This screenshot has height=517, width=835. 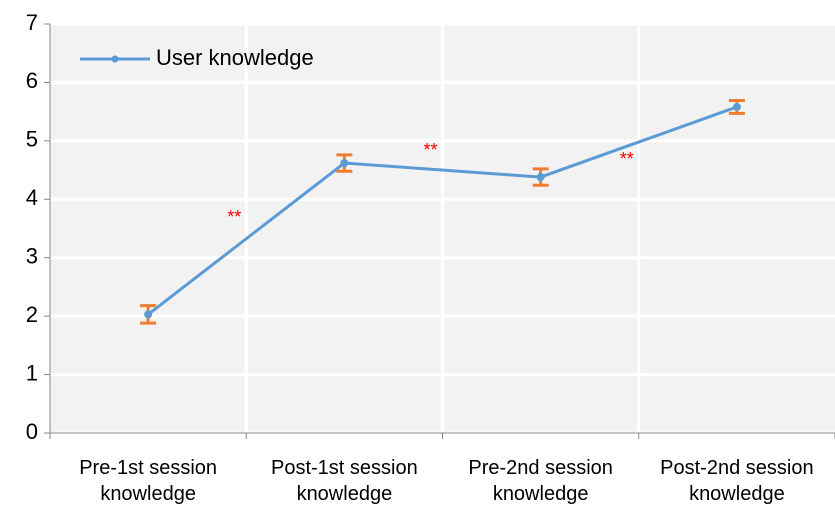 What do you see at coordinates (32, 372) in the screenshot?
I see `y-tick-label: 1` at bounding box center [32, 372].